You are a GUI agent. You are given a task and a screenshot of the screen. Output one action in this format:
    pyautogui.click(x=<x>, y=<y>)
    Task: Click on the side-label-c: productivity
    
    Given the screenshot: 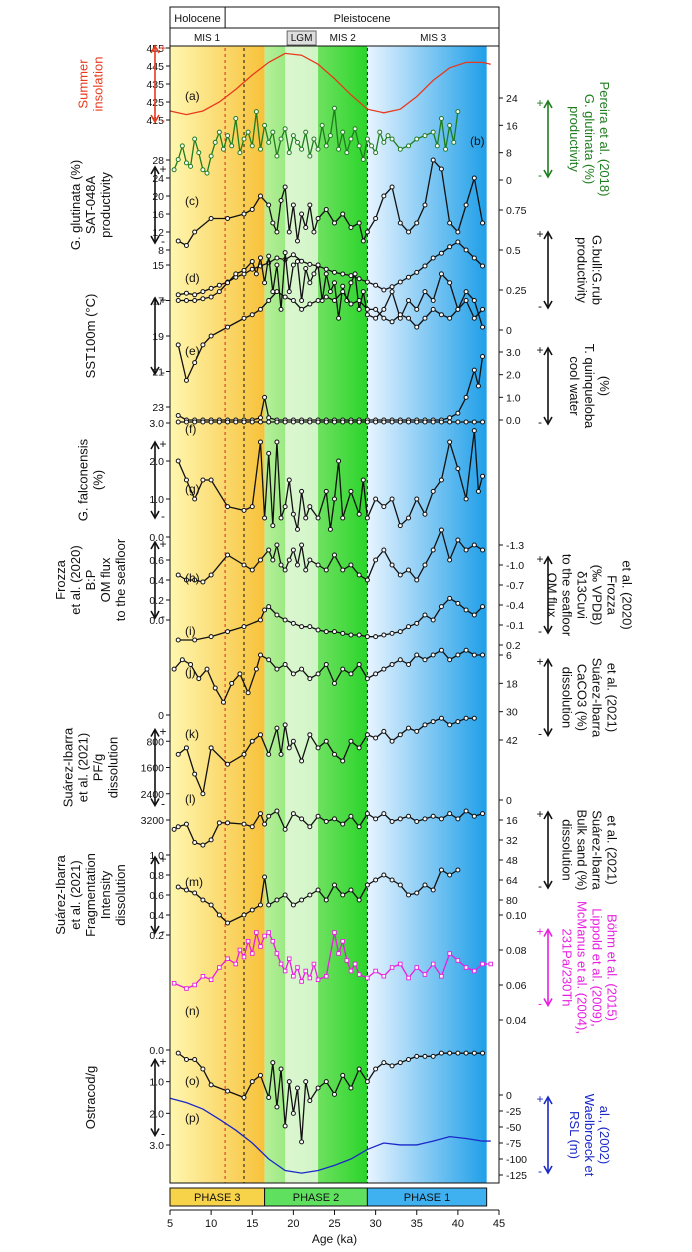 What is the action you would take?
    pyautogui.click(x=105, y=205)
    